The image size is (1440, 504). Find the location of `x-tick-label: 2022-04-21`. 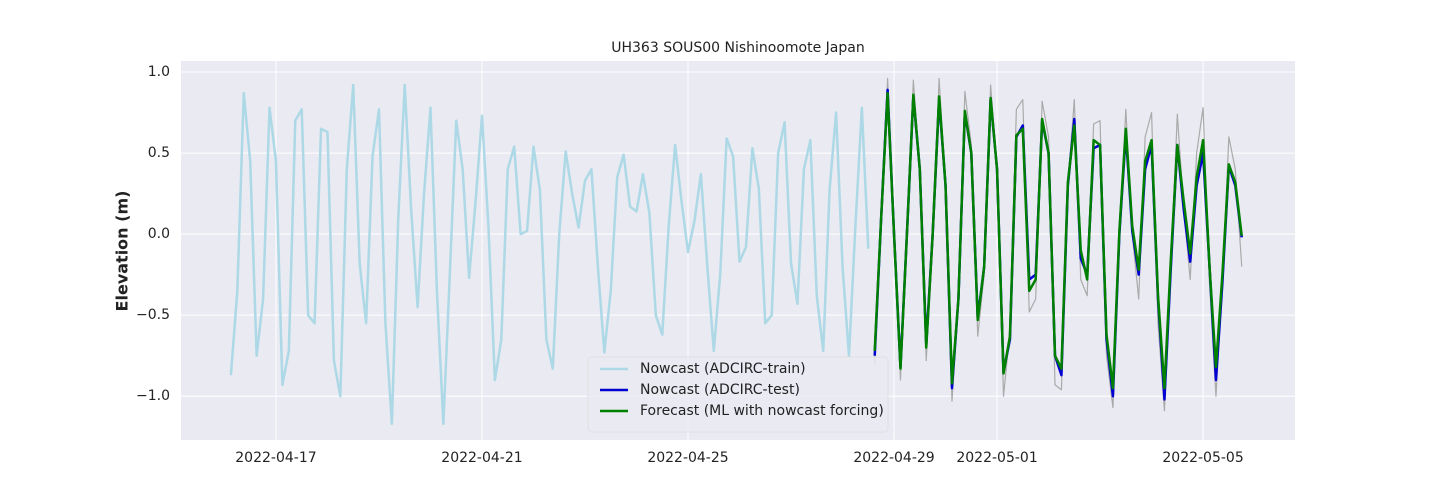

x-tick-label: 2022-04-21 is located at coordinates (481, 458).